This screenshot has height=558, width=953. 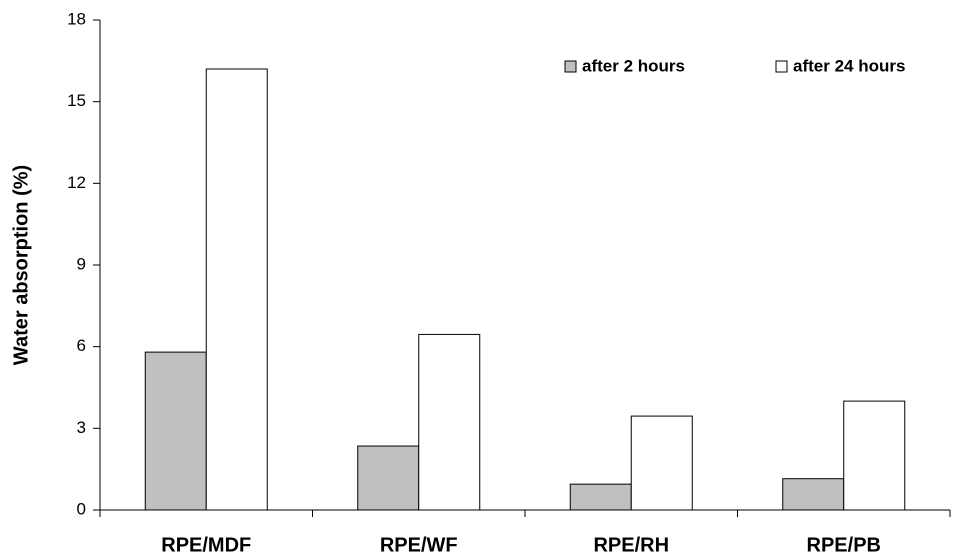 I want to click on y-tick-label: 15, so click(x=76, y=100).